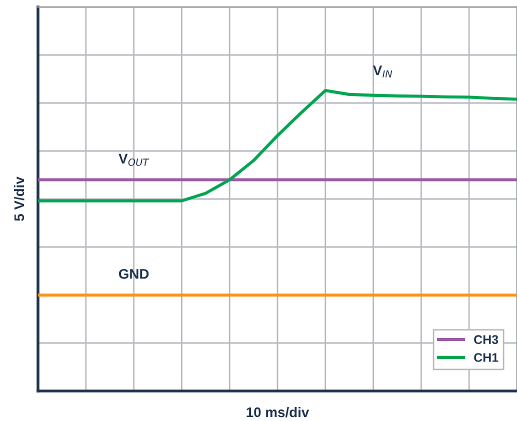 Image resolution: width=517 pixels, height=421 pixels. Describe the element at coordinates (382, 72) in the screenshot. I see `text: V$_{IN}$` at that location.